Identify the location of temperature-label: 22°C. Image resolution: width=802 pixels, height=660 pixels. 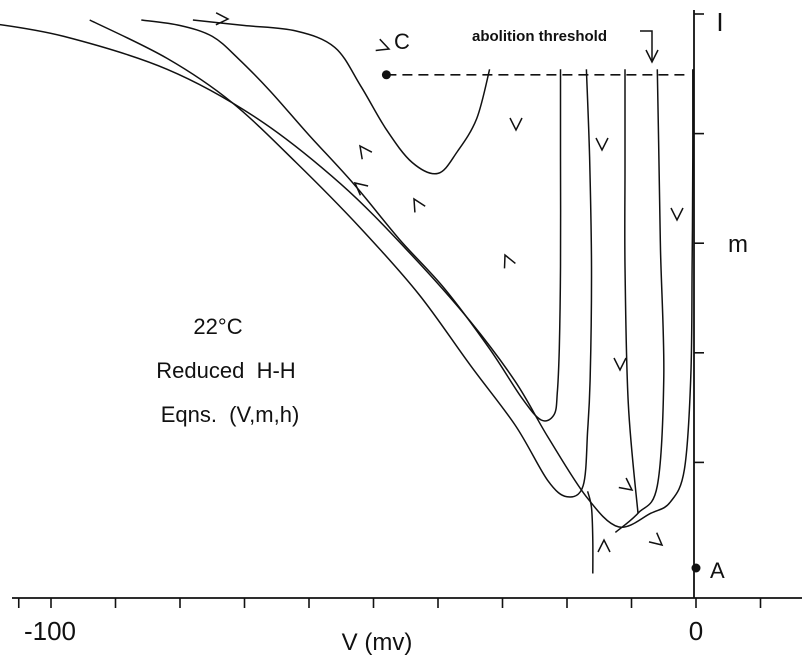
(217, 326).